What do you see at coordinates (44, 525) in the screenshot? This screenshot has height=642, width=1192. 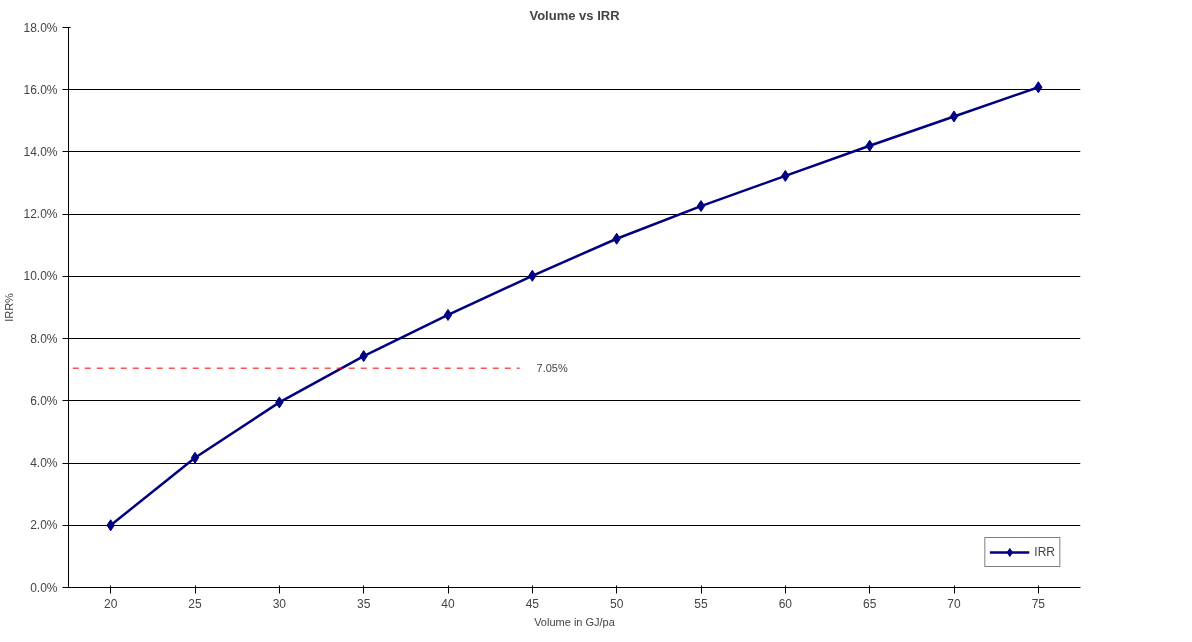 I see `y-tick-label: 2.0%` at bounding box center [44, 525].